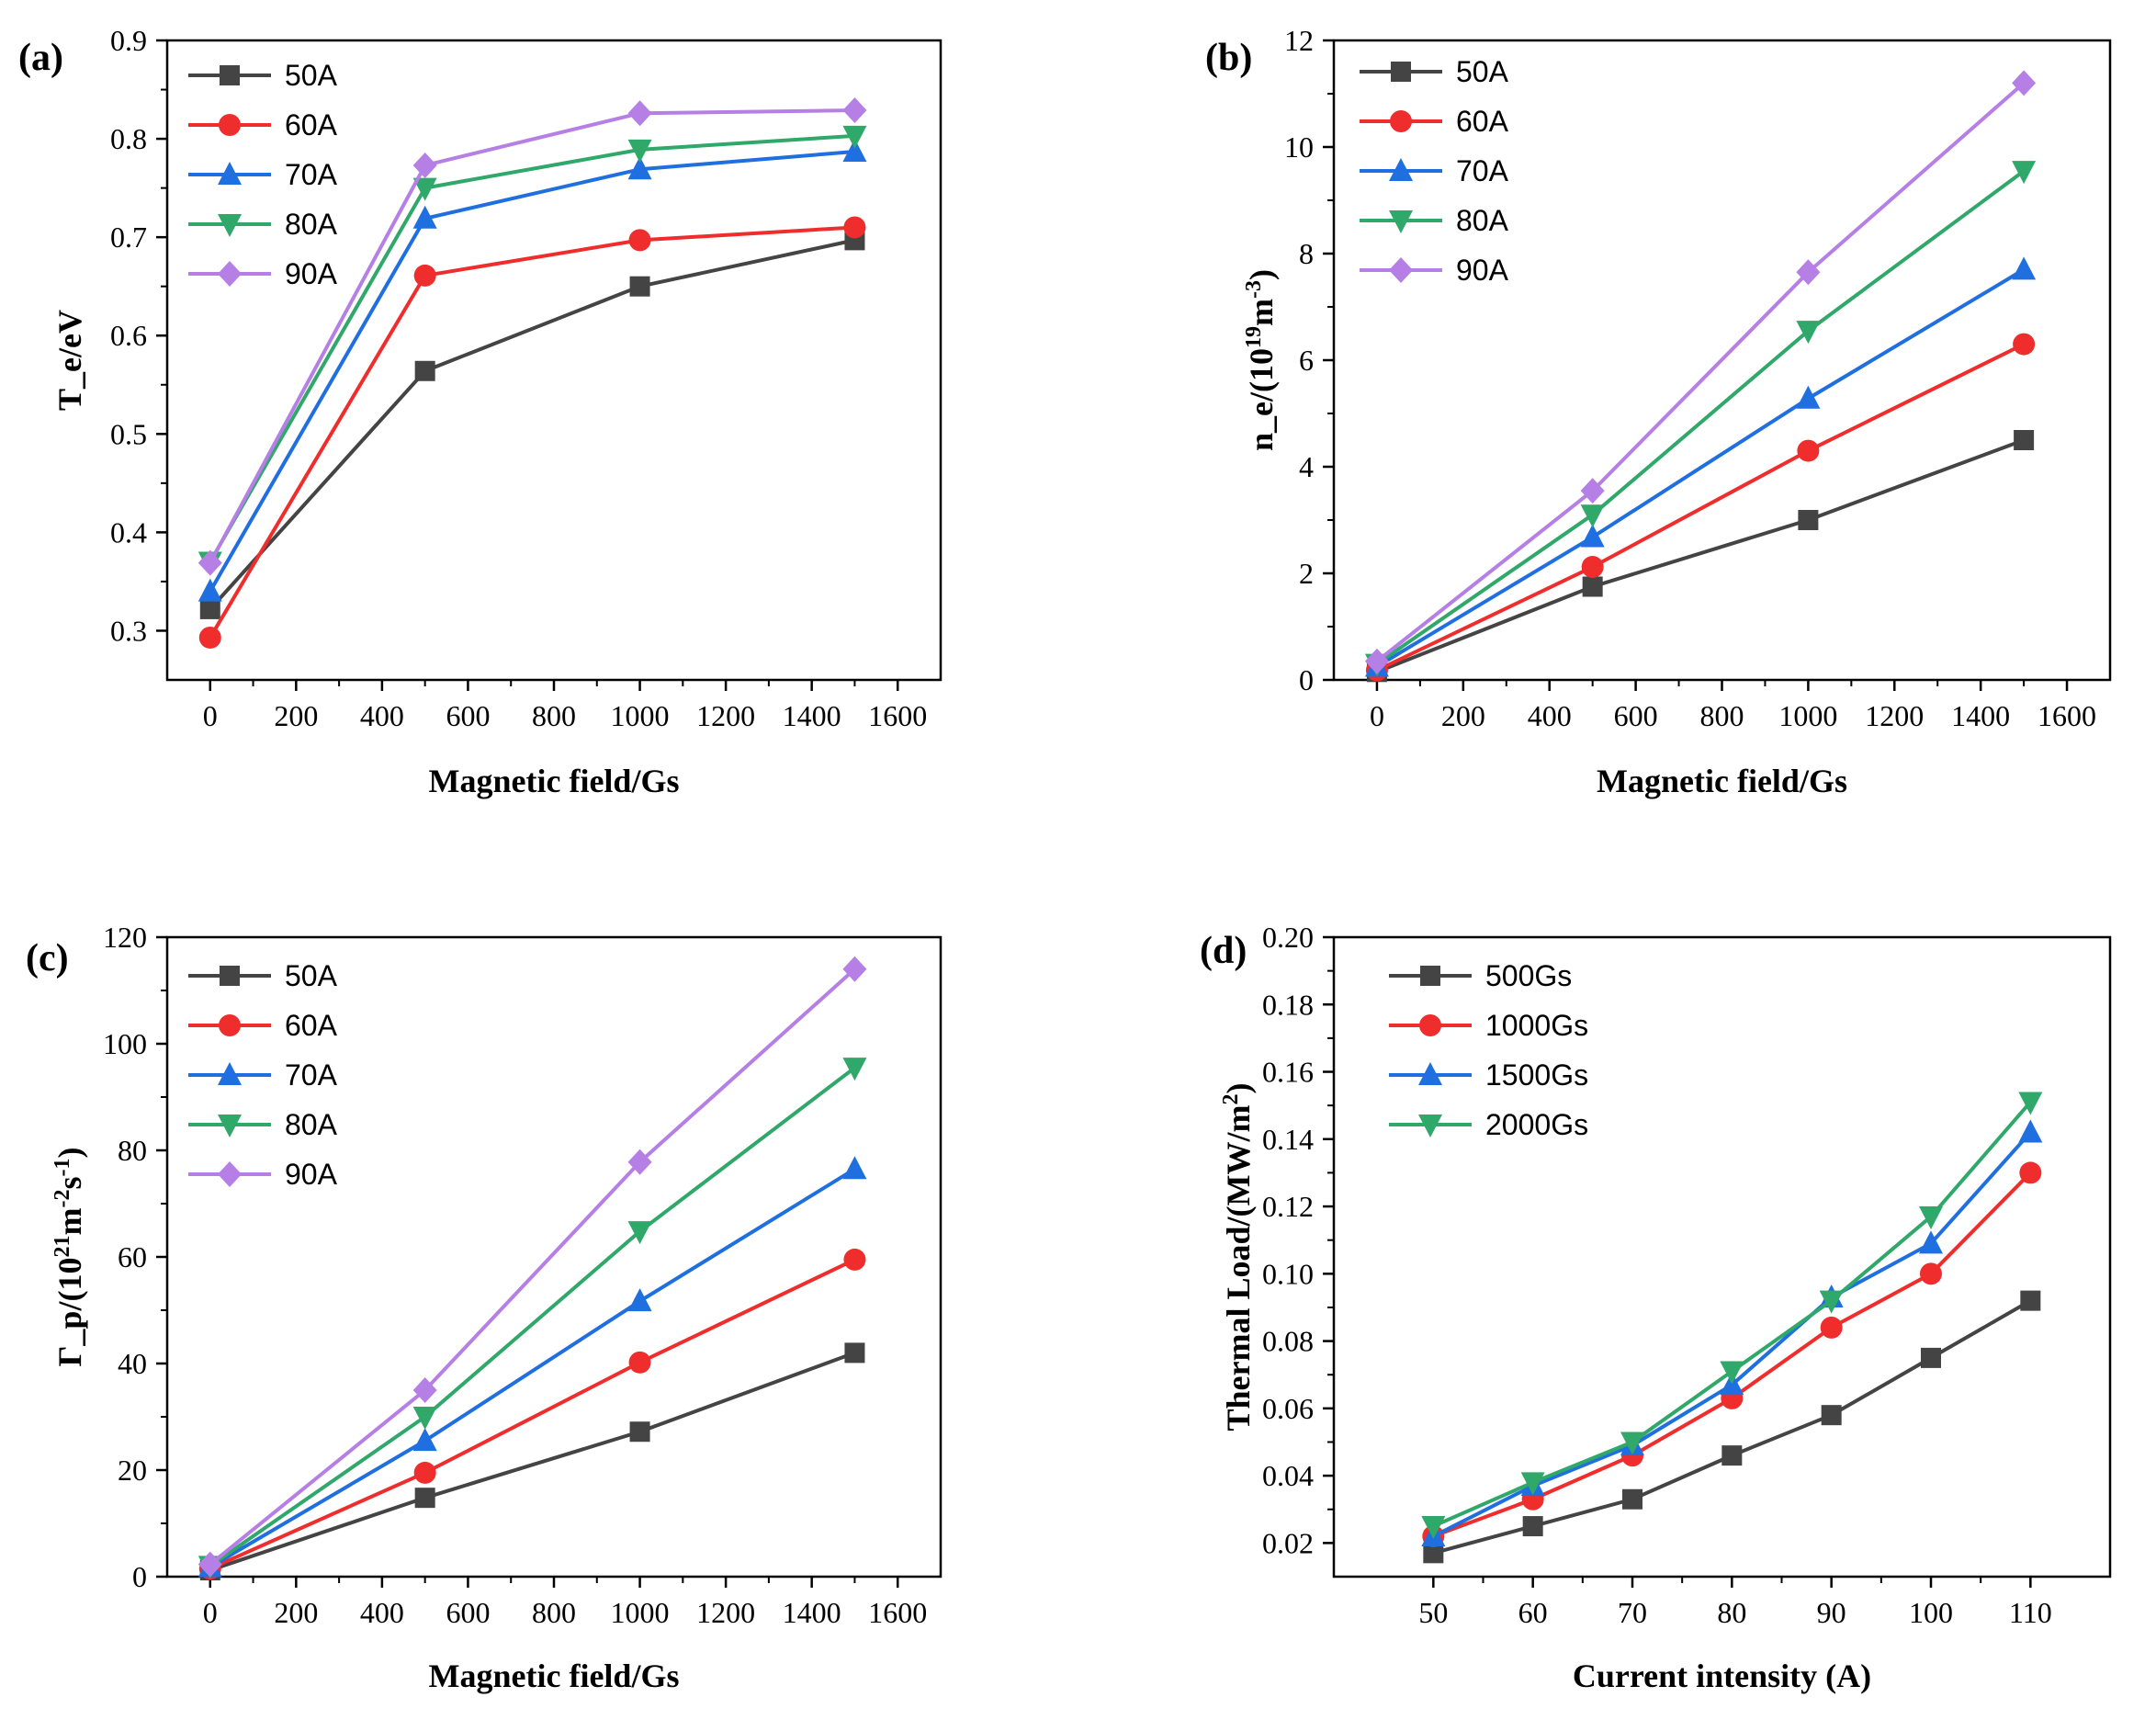  I want to click on y-tick-label: 0.20, so click(1288, 937).